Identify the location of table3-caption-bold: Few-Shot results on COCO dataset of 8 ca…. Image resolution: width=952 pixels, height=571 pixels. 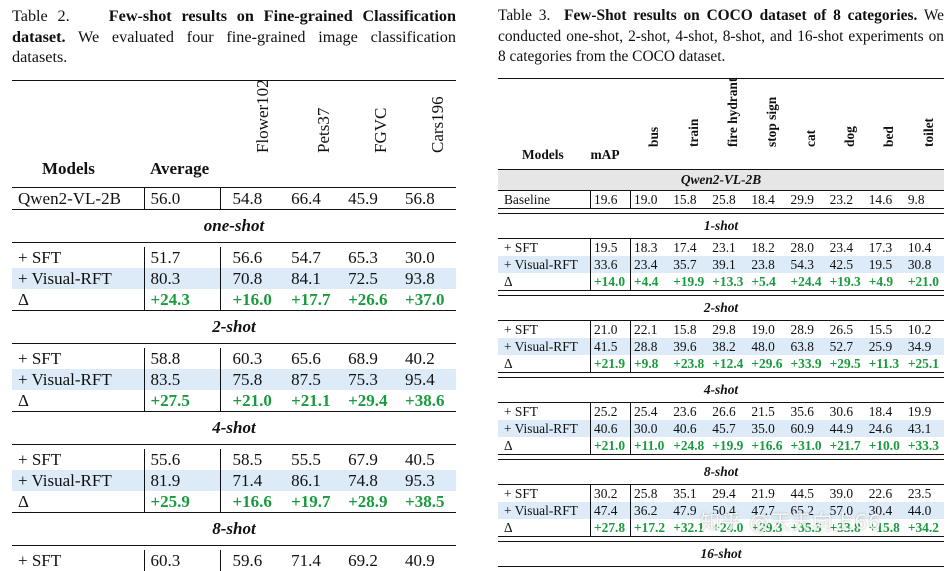
(741, 15).